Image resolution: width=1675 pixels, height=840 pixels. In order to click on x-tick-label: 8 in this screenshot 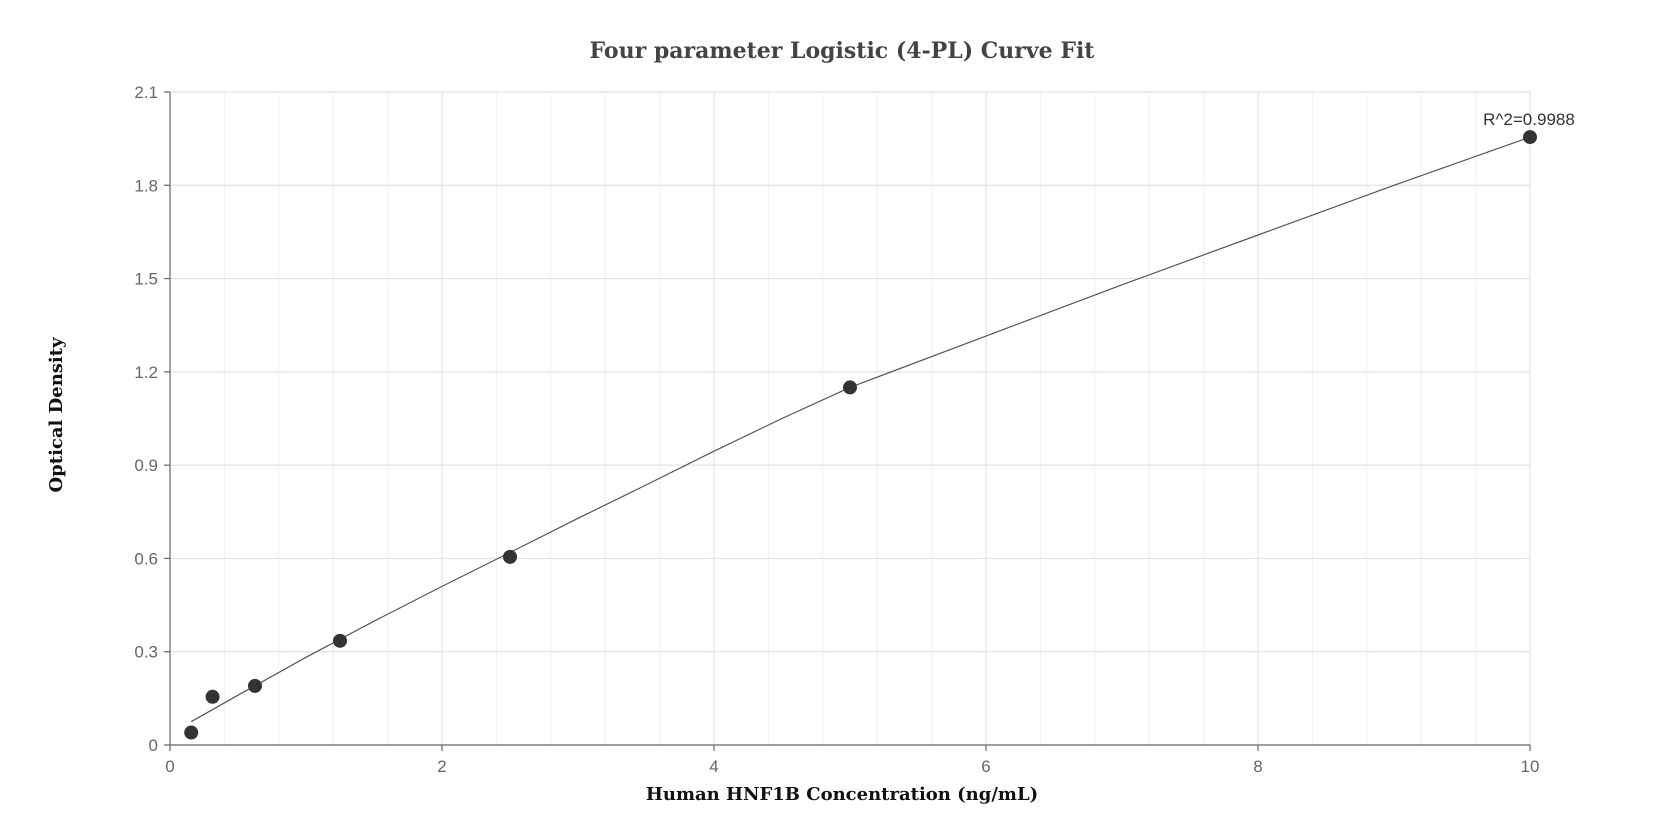, I will do `click(1257, 766)`.